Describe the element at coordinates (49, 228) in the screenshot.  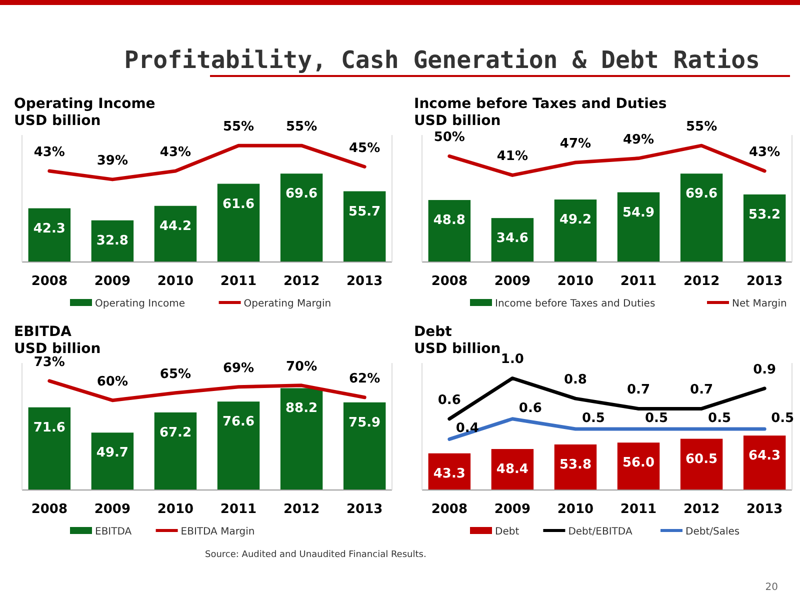
I see `data-label: 42.3` at that location.